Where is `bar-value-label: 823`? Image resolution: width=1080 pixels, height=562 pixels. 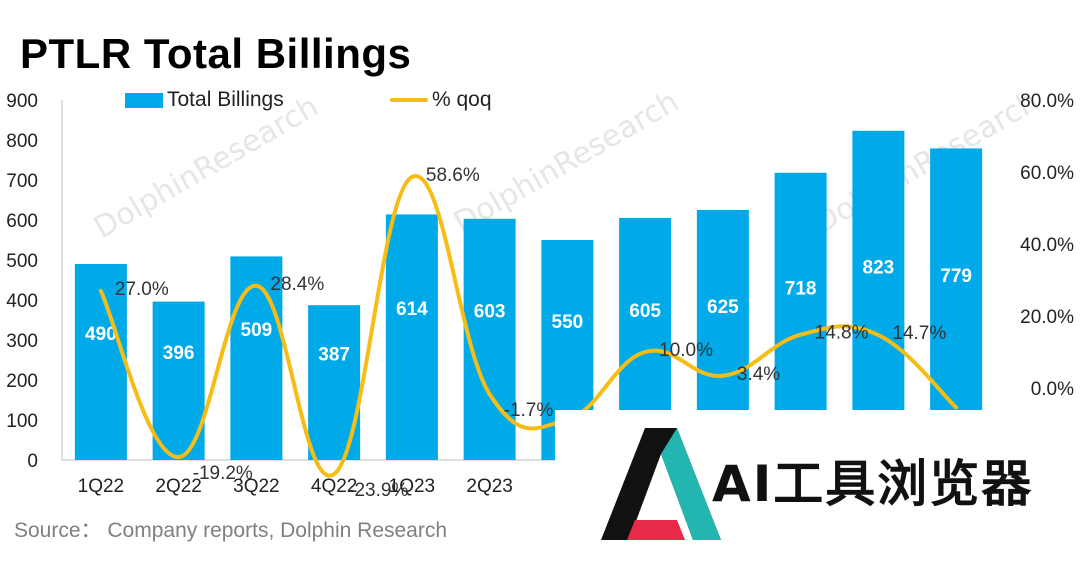 bar-value-label: 823 is located at coordinates (879, 267).